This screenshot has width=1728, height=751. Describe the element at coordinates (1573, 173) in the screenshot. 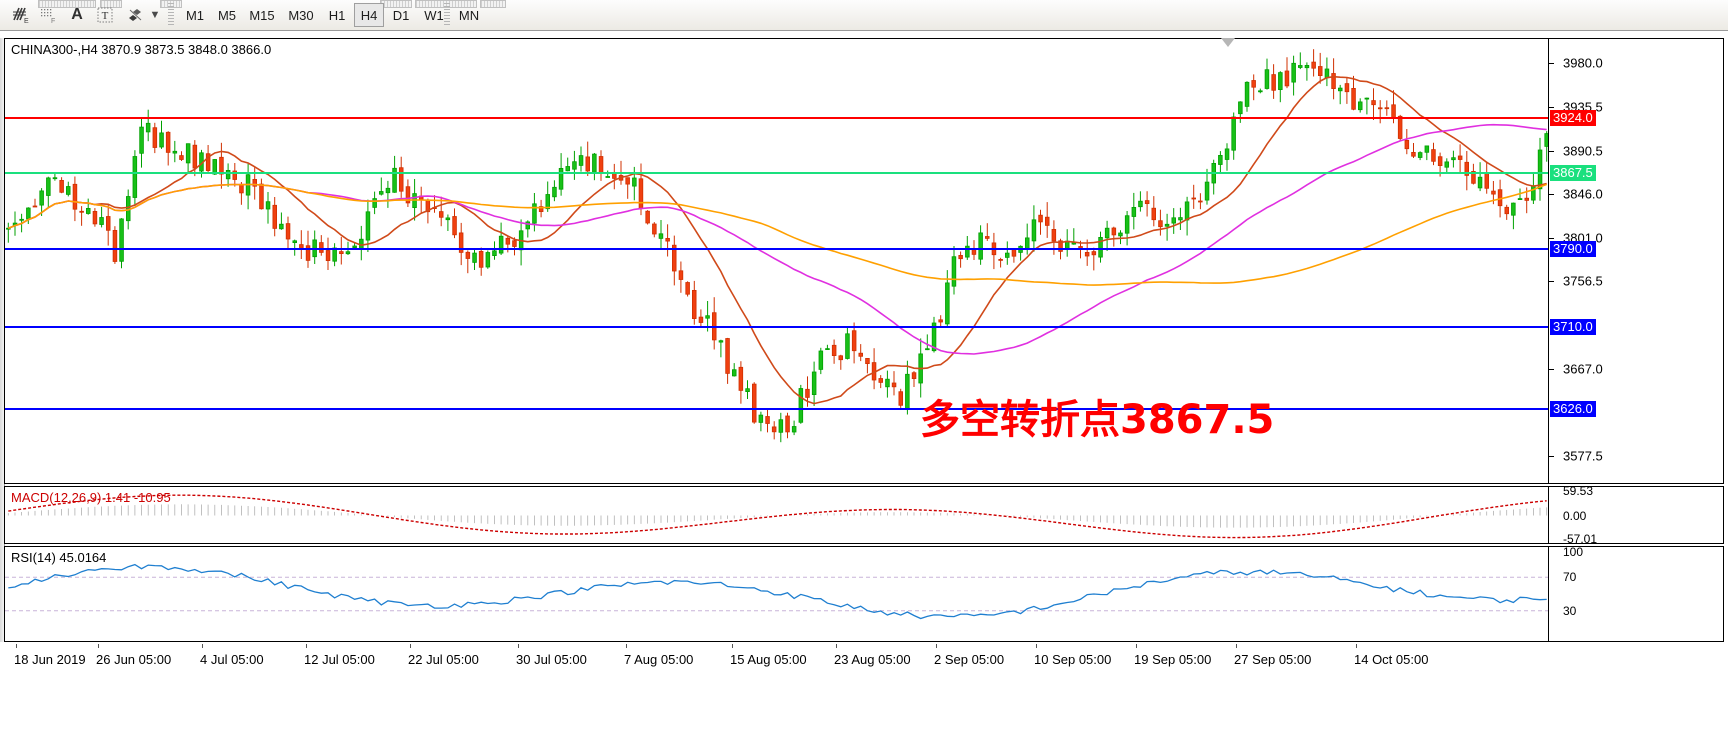

I see `price-level-tag-3867-5: 3867.5` at that location.